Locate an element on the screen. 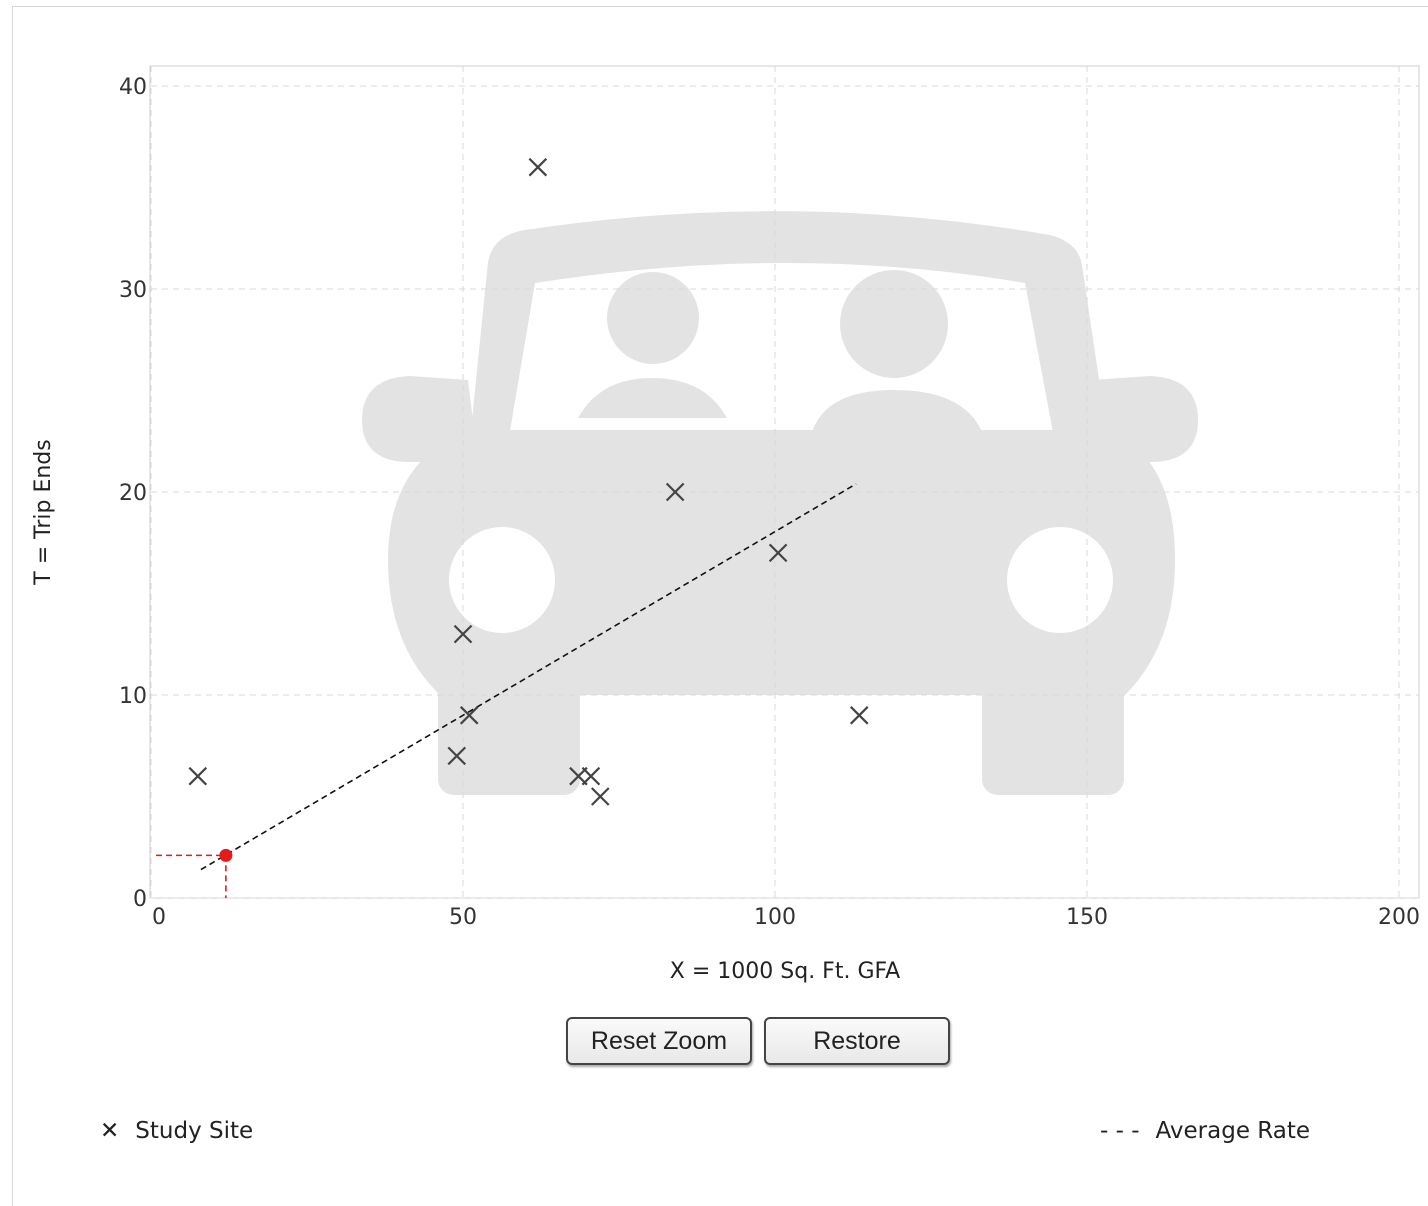  x-axis-ticks: 0 50 100 150 200 is located at coordinates (786, 917).